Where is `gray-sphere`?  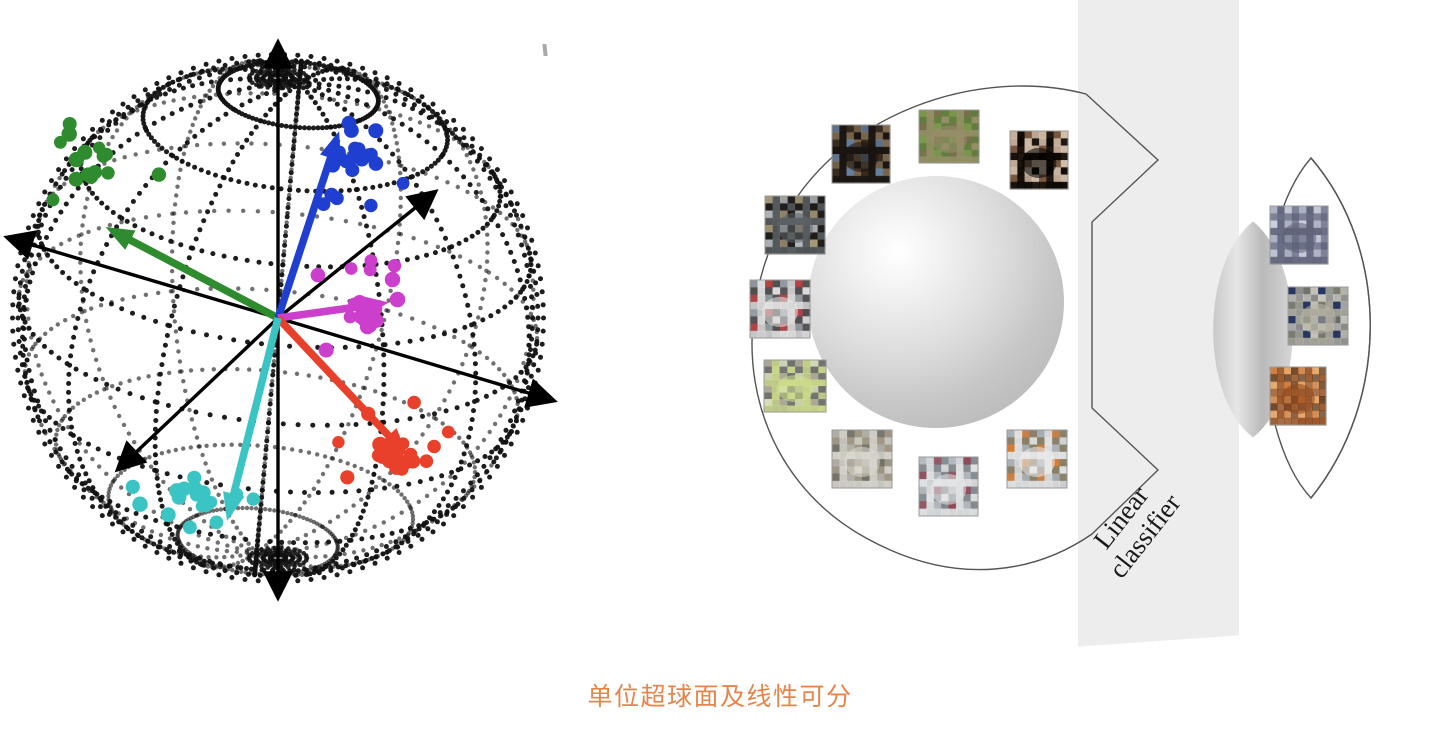 gray-sphere is located at coordinates (936, 302).